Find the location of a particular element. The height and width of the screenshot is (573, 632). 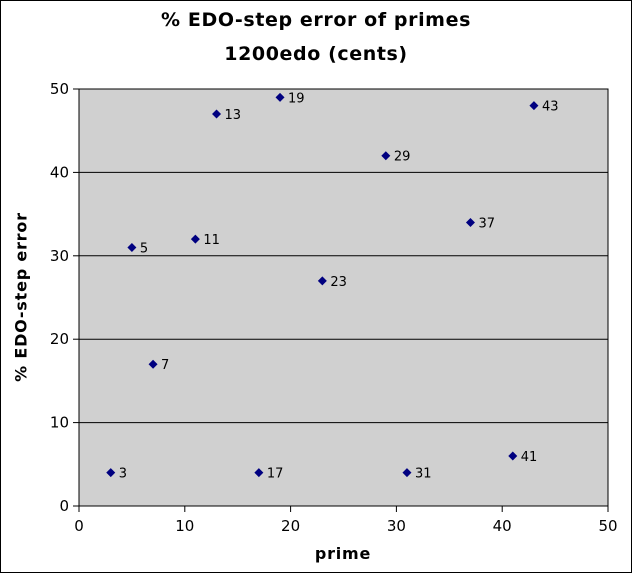

data-label: 13 is located at coordinates (233, 115).